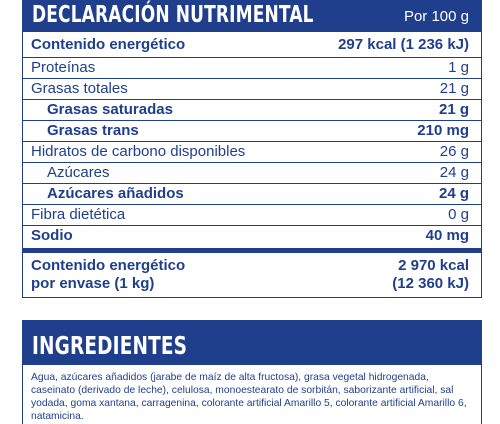 The width and height of the screenshot is (500, 424). Describe the element at coordinates (403, 44) in the screenshot. I see `row-value: 297 kcal (1 236 kJ)` at that location.